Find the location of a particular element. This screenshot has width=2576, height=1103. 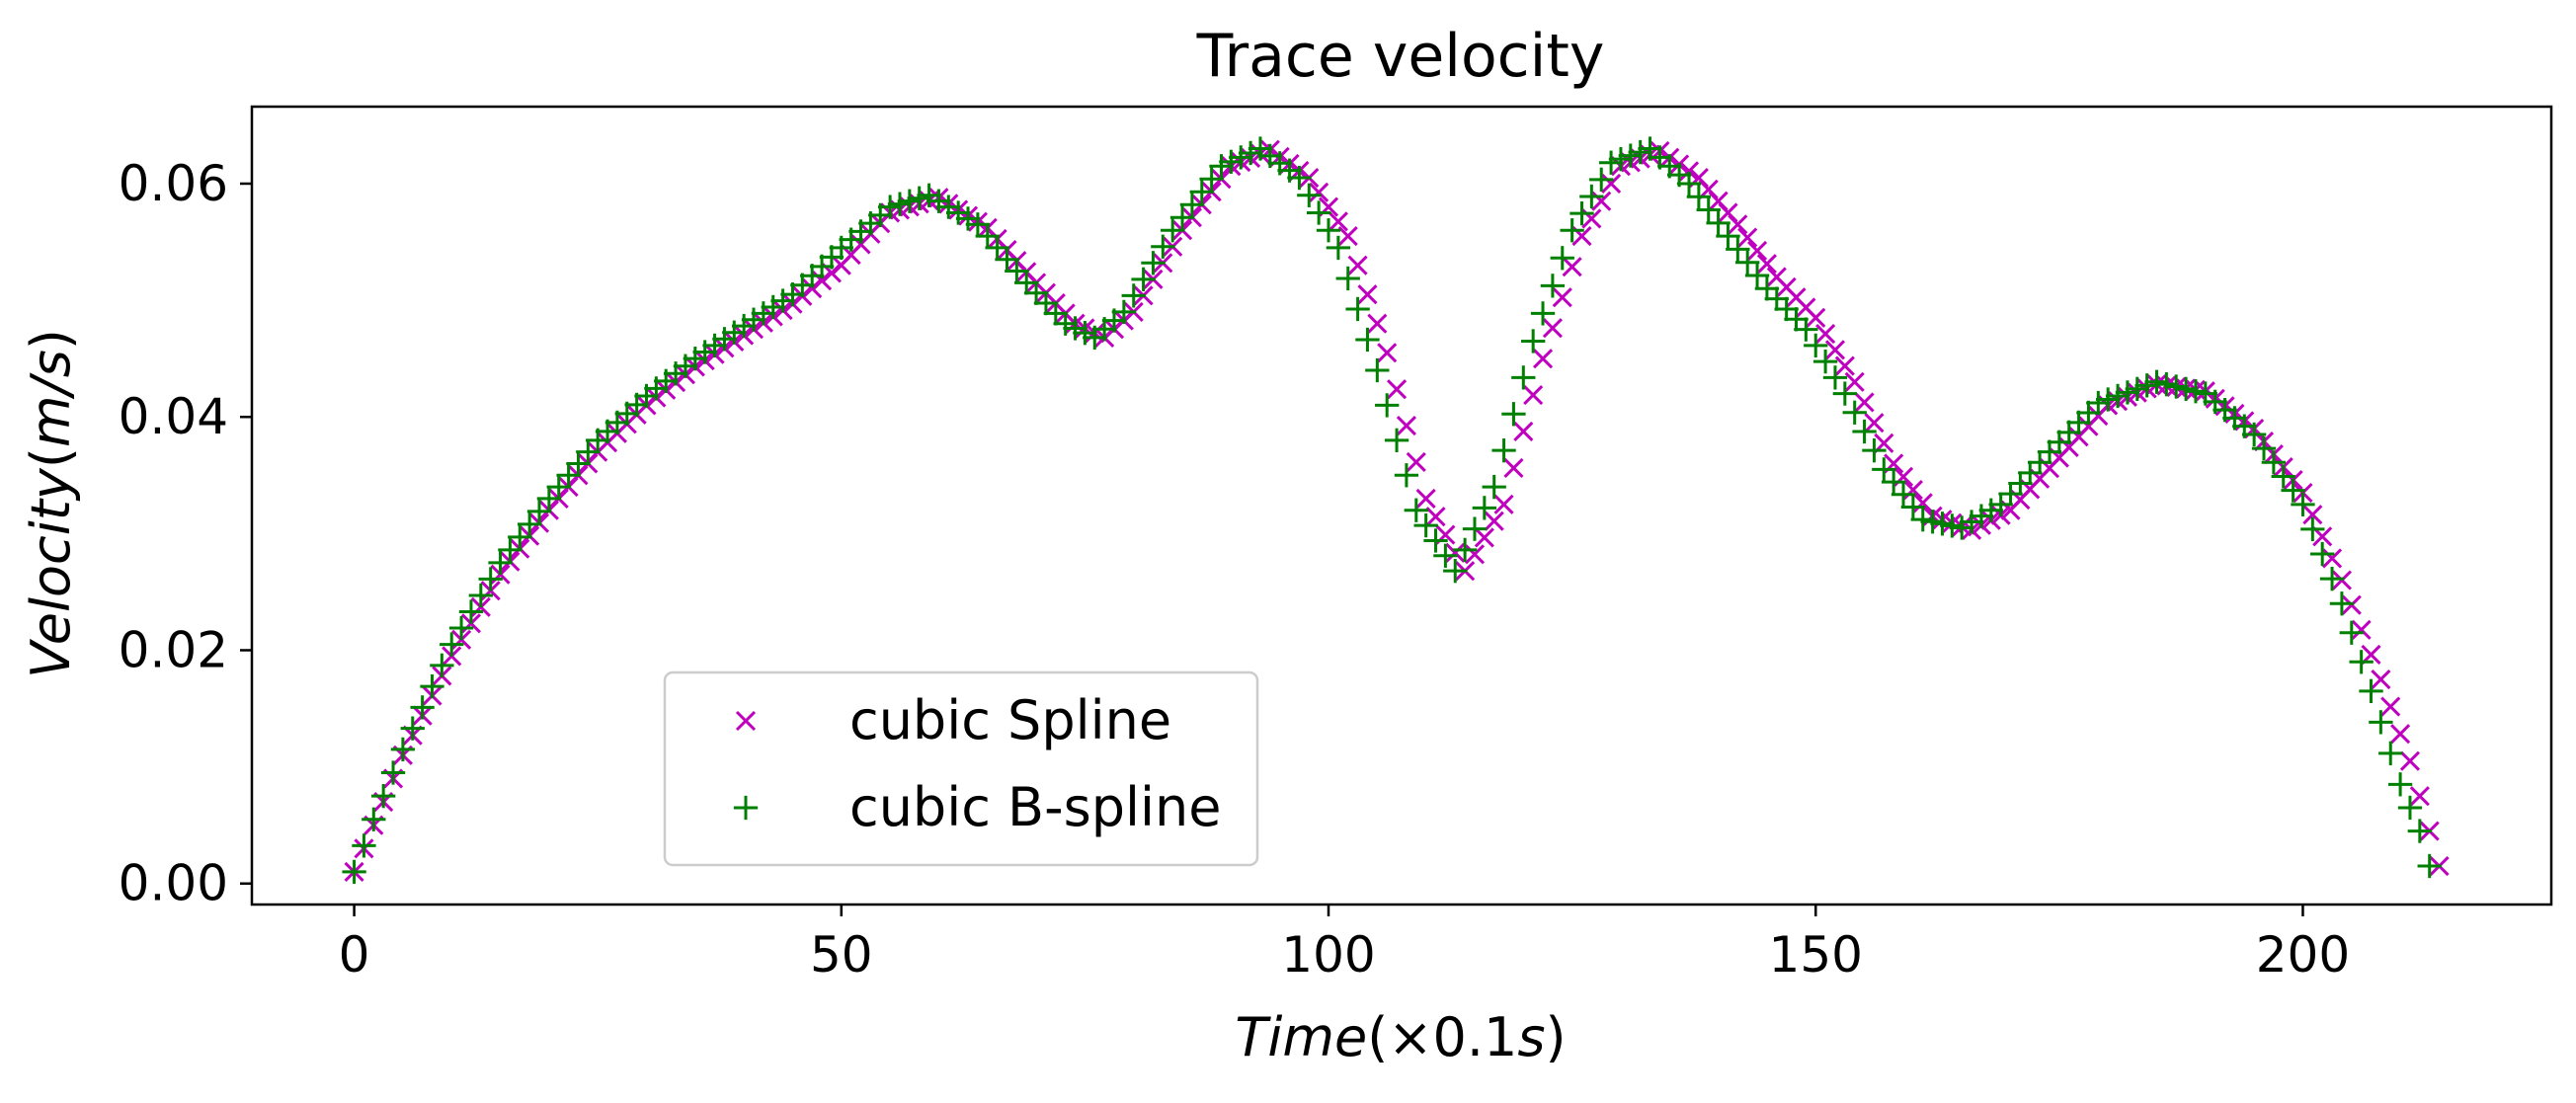

x-tick-label: 0 is located at coordinates (354, 955).